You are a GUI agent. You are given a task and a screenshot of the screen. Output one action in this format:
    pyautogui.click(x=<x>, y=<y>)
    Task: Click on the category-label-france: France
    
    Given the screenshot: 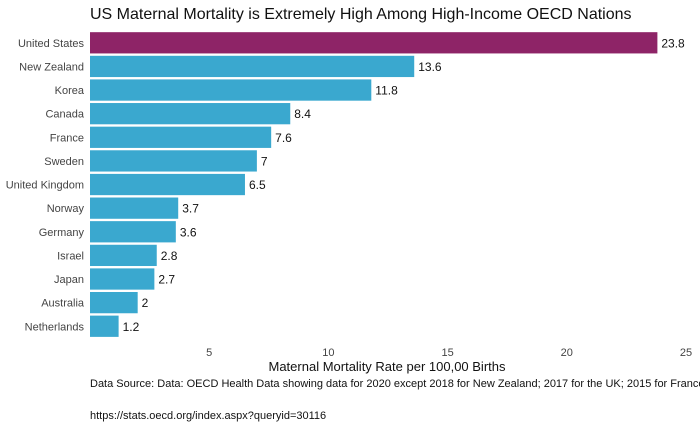 What is the action you would take?
    pyautogui.click(x=67, y=138)
    